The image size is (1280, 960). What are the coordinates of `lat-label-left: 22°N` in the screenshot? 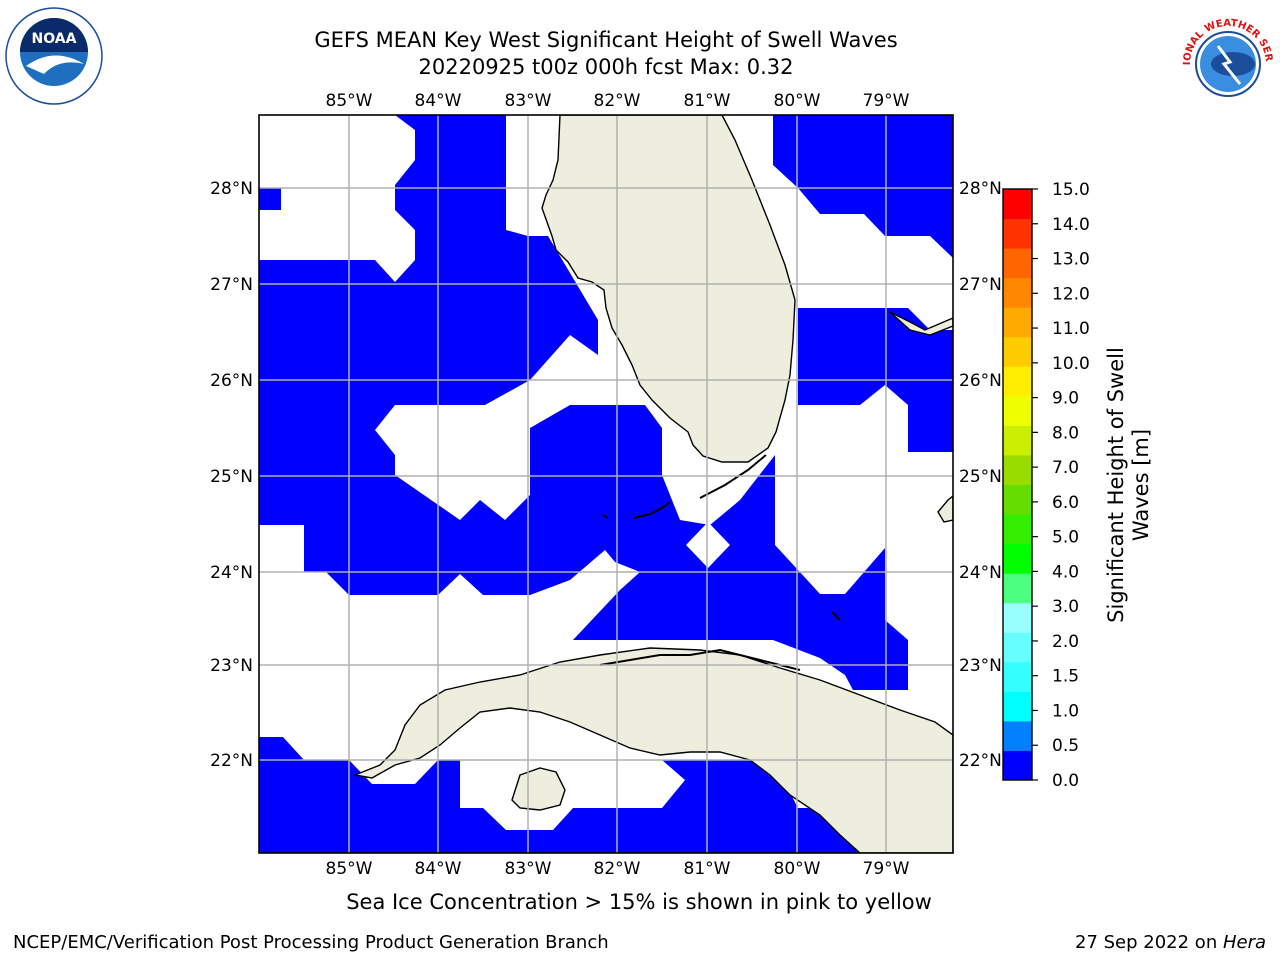 It's located at (231, 761).